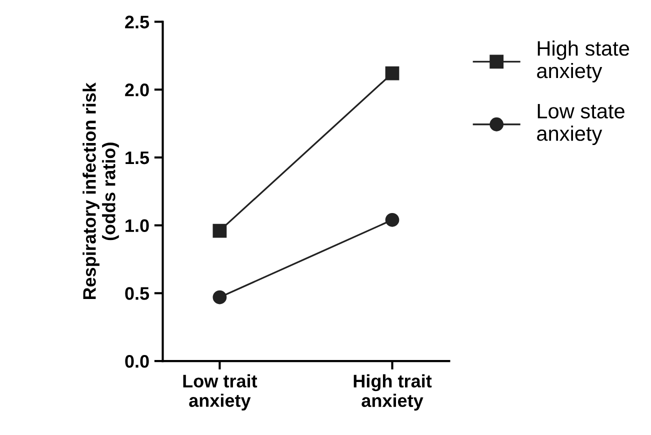 This screenshot has width=651, height=435. Describe the element at coordinates (137, 361) in the screenshot. I see `y-tick-label: 0.0` at that location.